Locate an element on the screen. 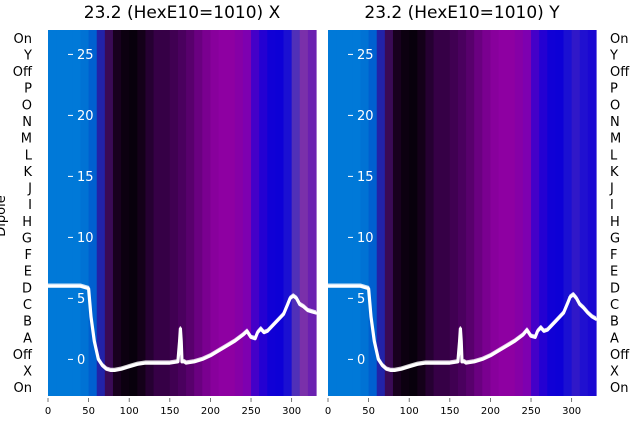 Image resolution: width=640 pixels, height=440 pixels. dipole-label: O is located at coordinates (27, 105).